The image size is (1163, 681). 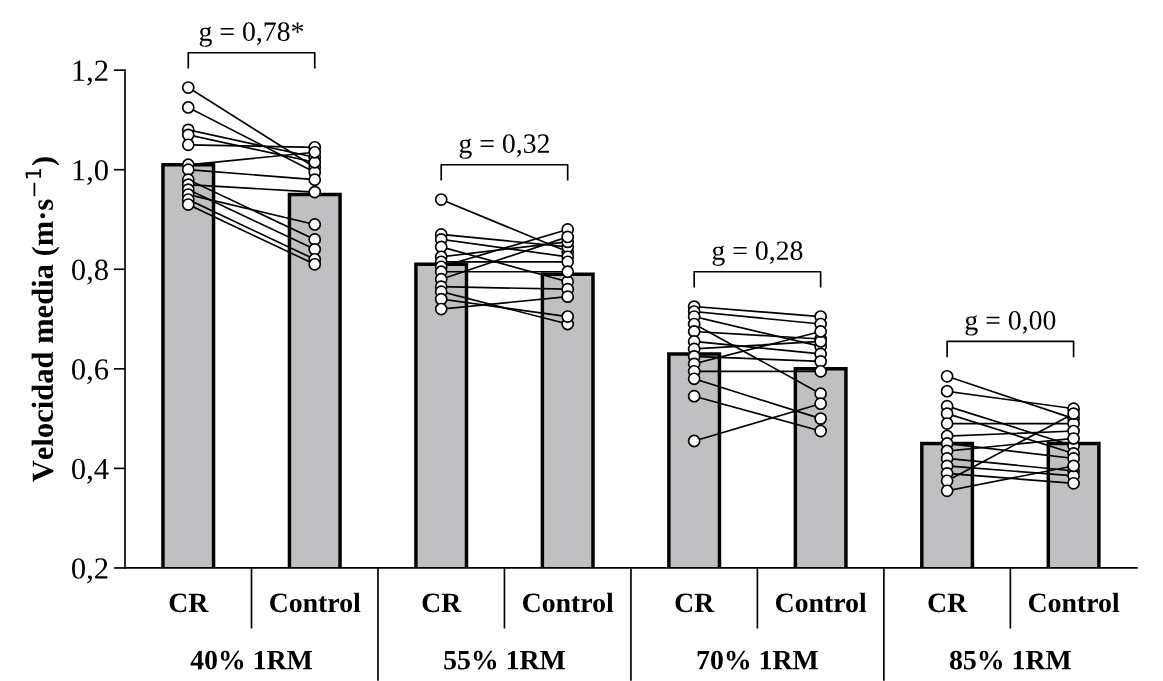 What do you see at coordinates (90, 571) in the screenshot?
I see `y-tick-label: 0,2` at bounding box center [90, 571].